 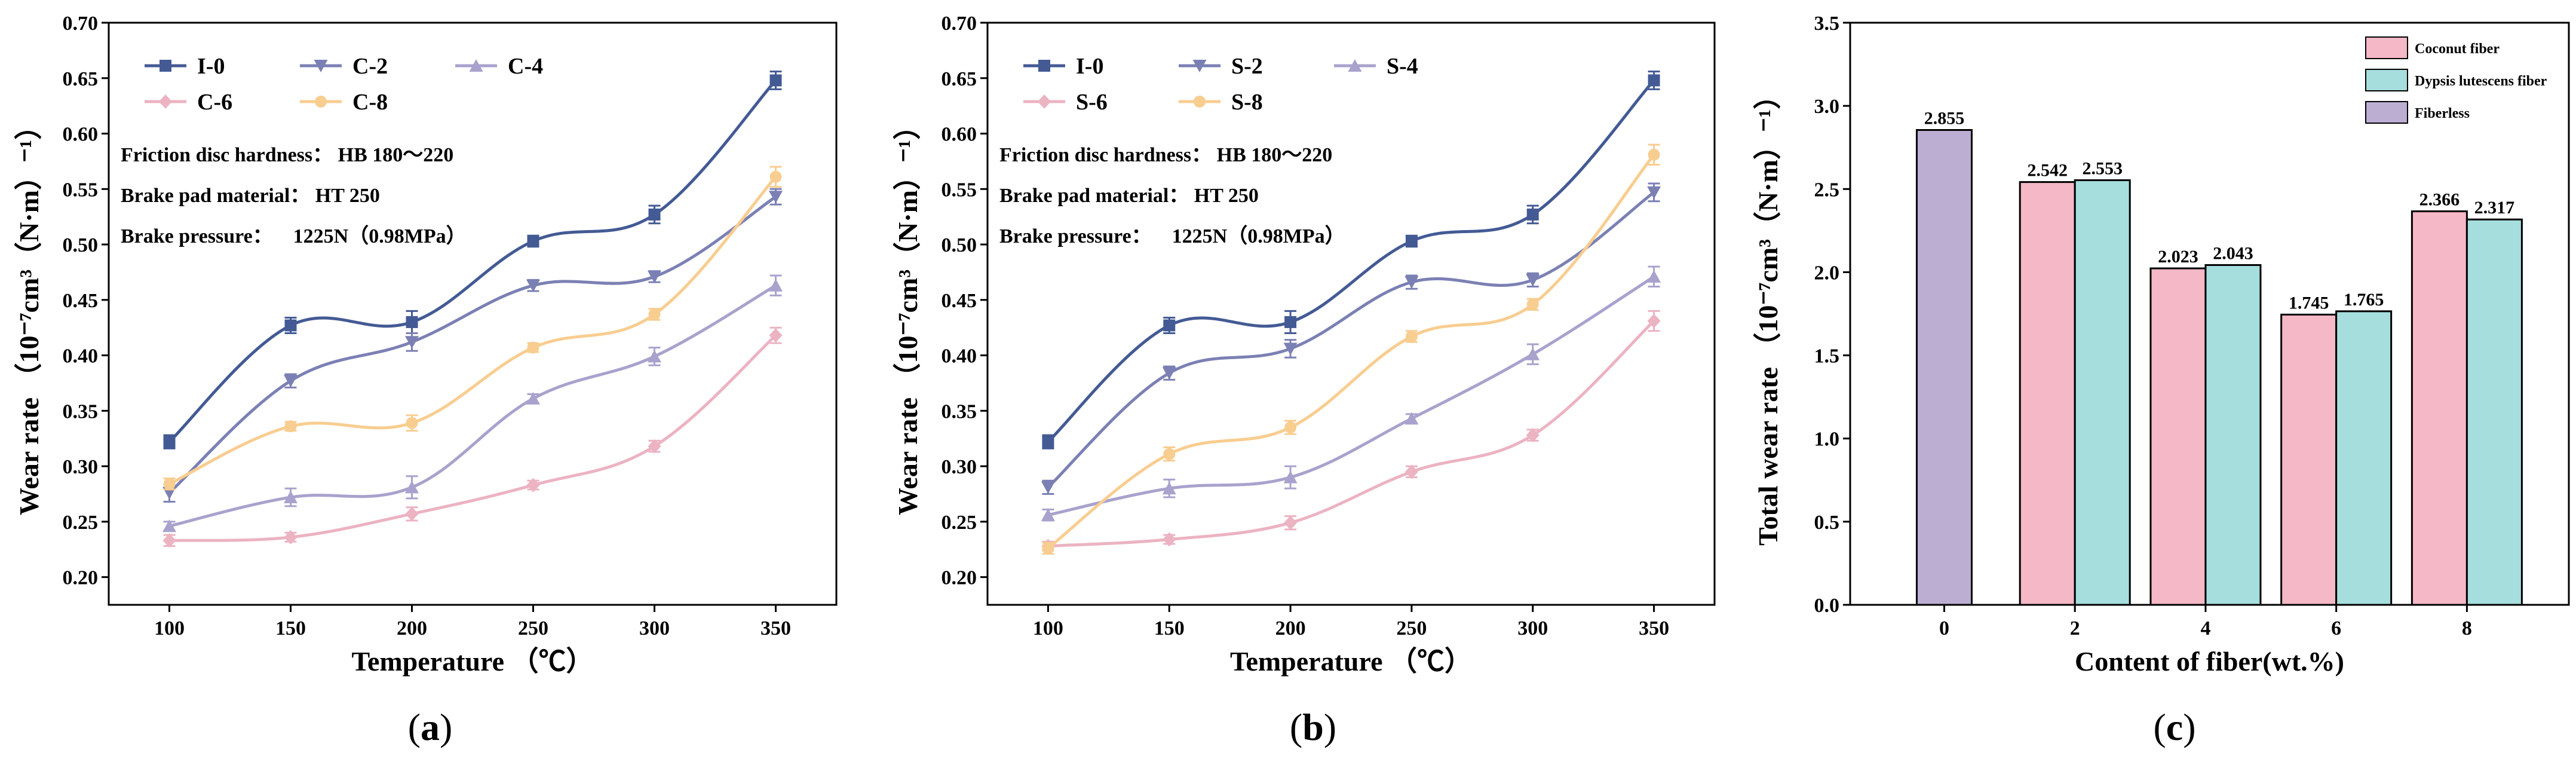 What do you see at coordinates (2336, 628) in the screenshot?
I see `x-tick-label: 6` at bounding box center [2336, 628].